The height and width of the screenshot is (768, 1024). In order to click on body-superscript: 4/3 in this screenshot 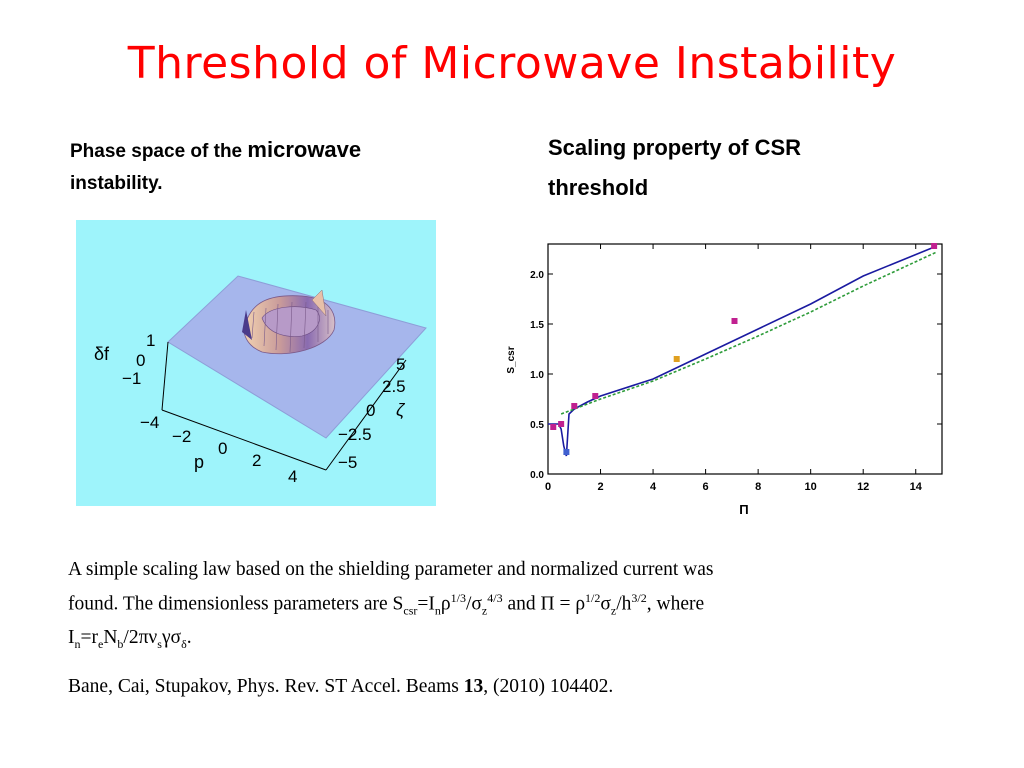, I will do `click(495, 598)`.